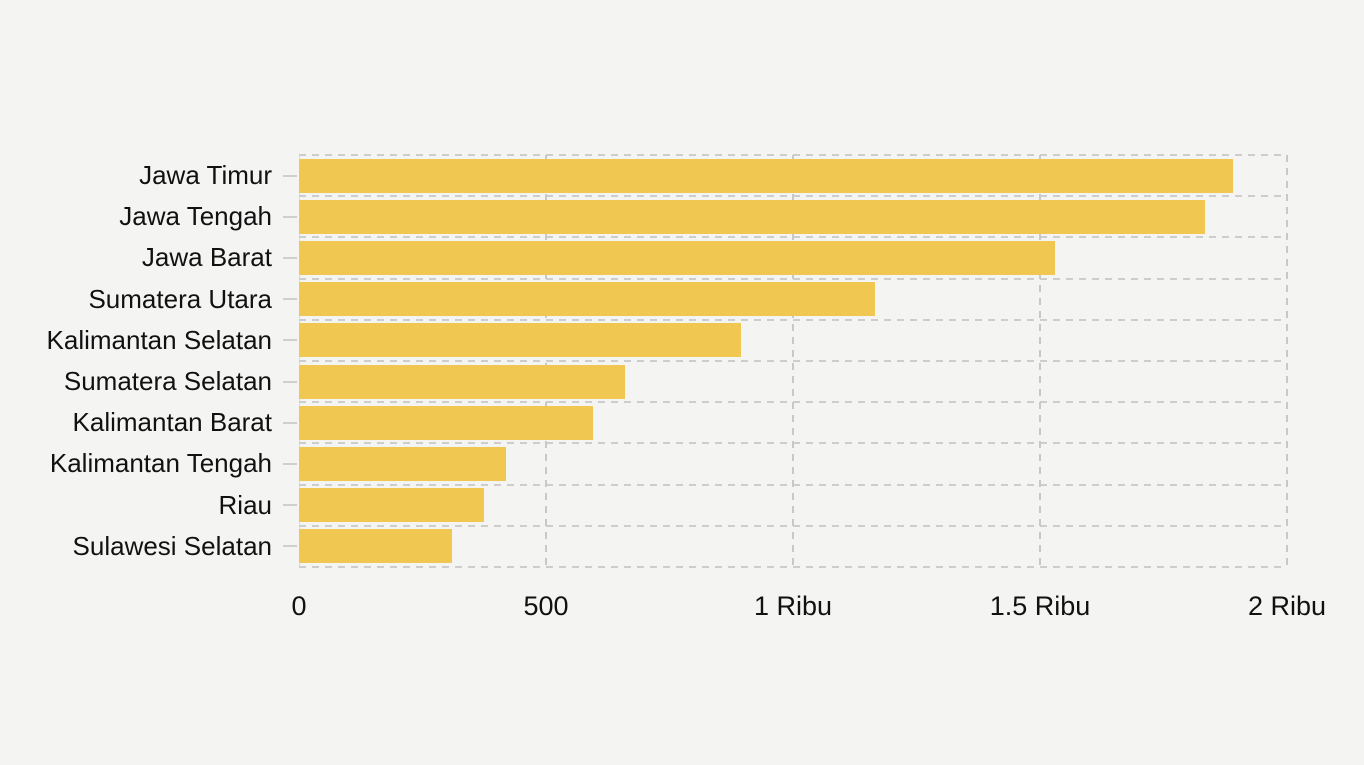 The image size is (1364, 765). I want to click on bar-sumatera-selatan, so click(462, 381).